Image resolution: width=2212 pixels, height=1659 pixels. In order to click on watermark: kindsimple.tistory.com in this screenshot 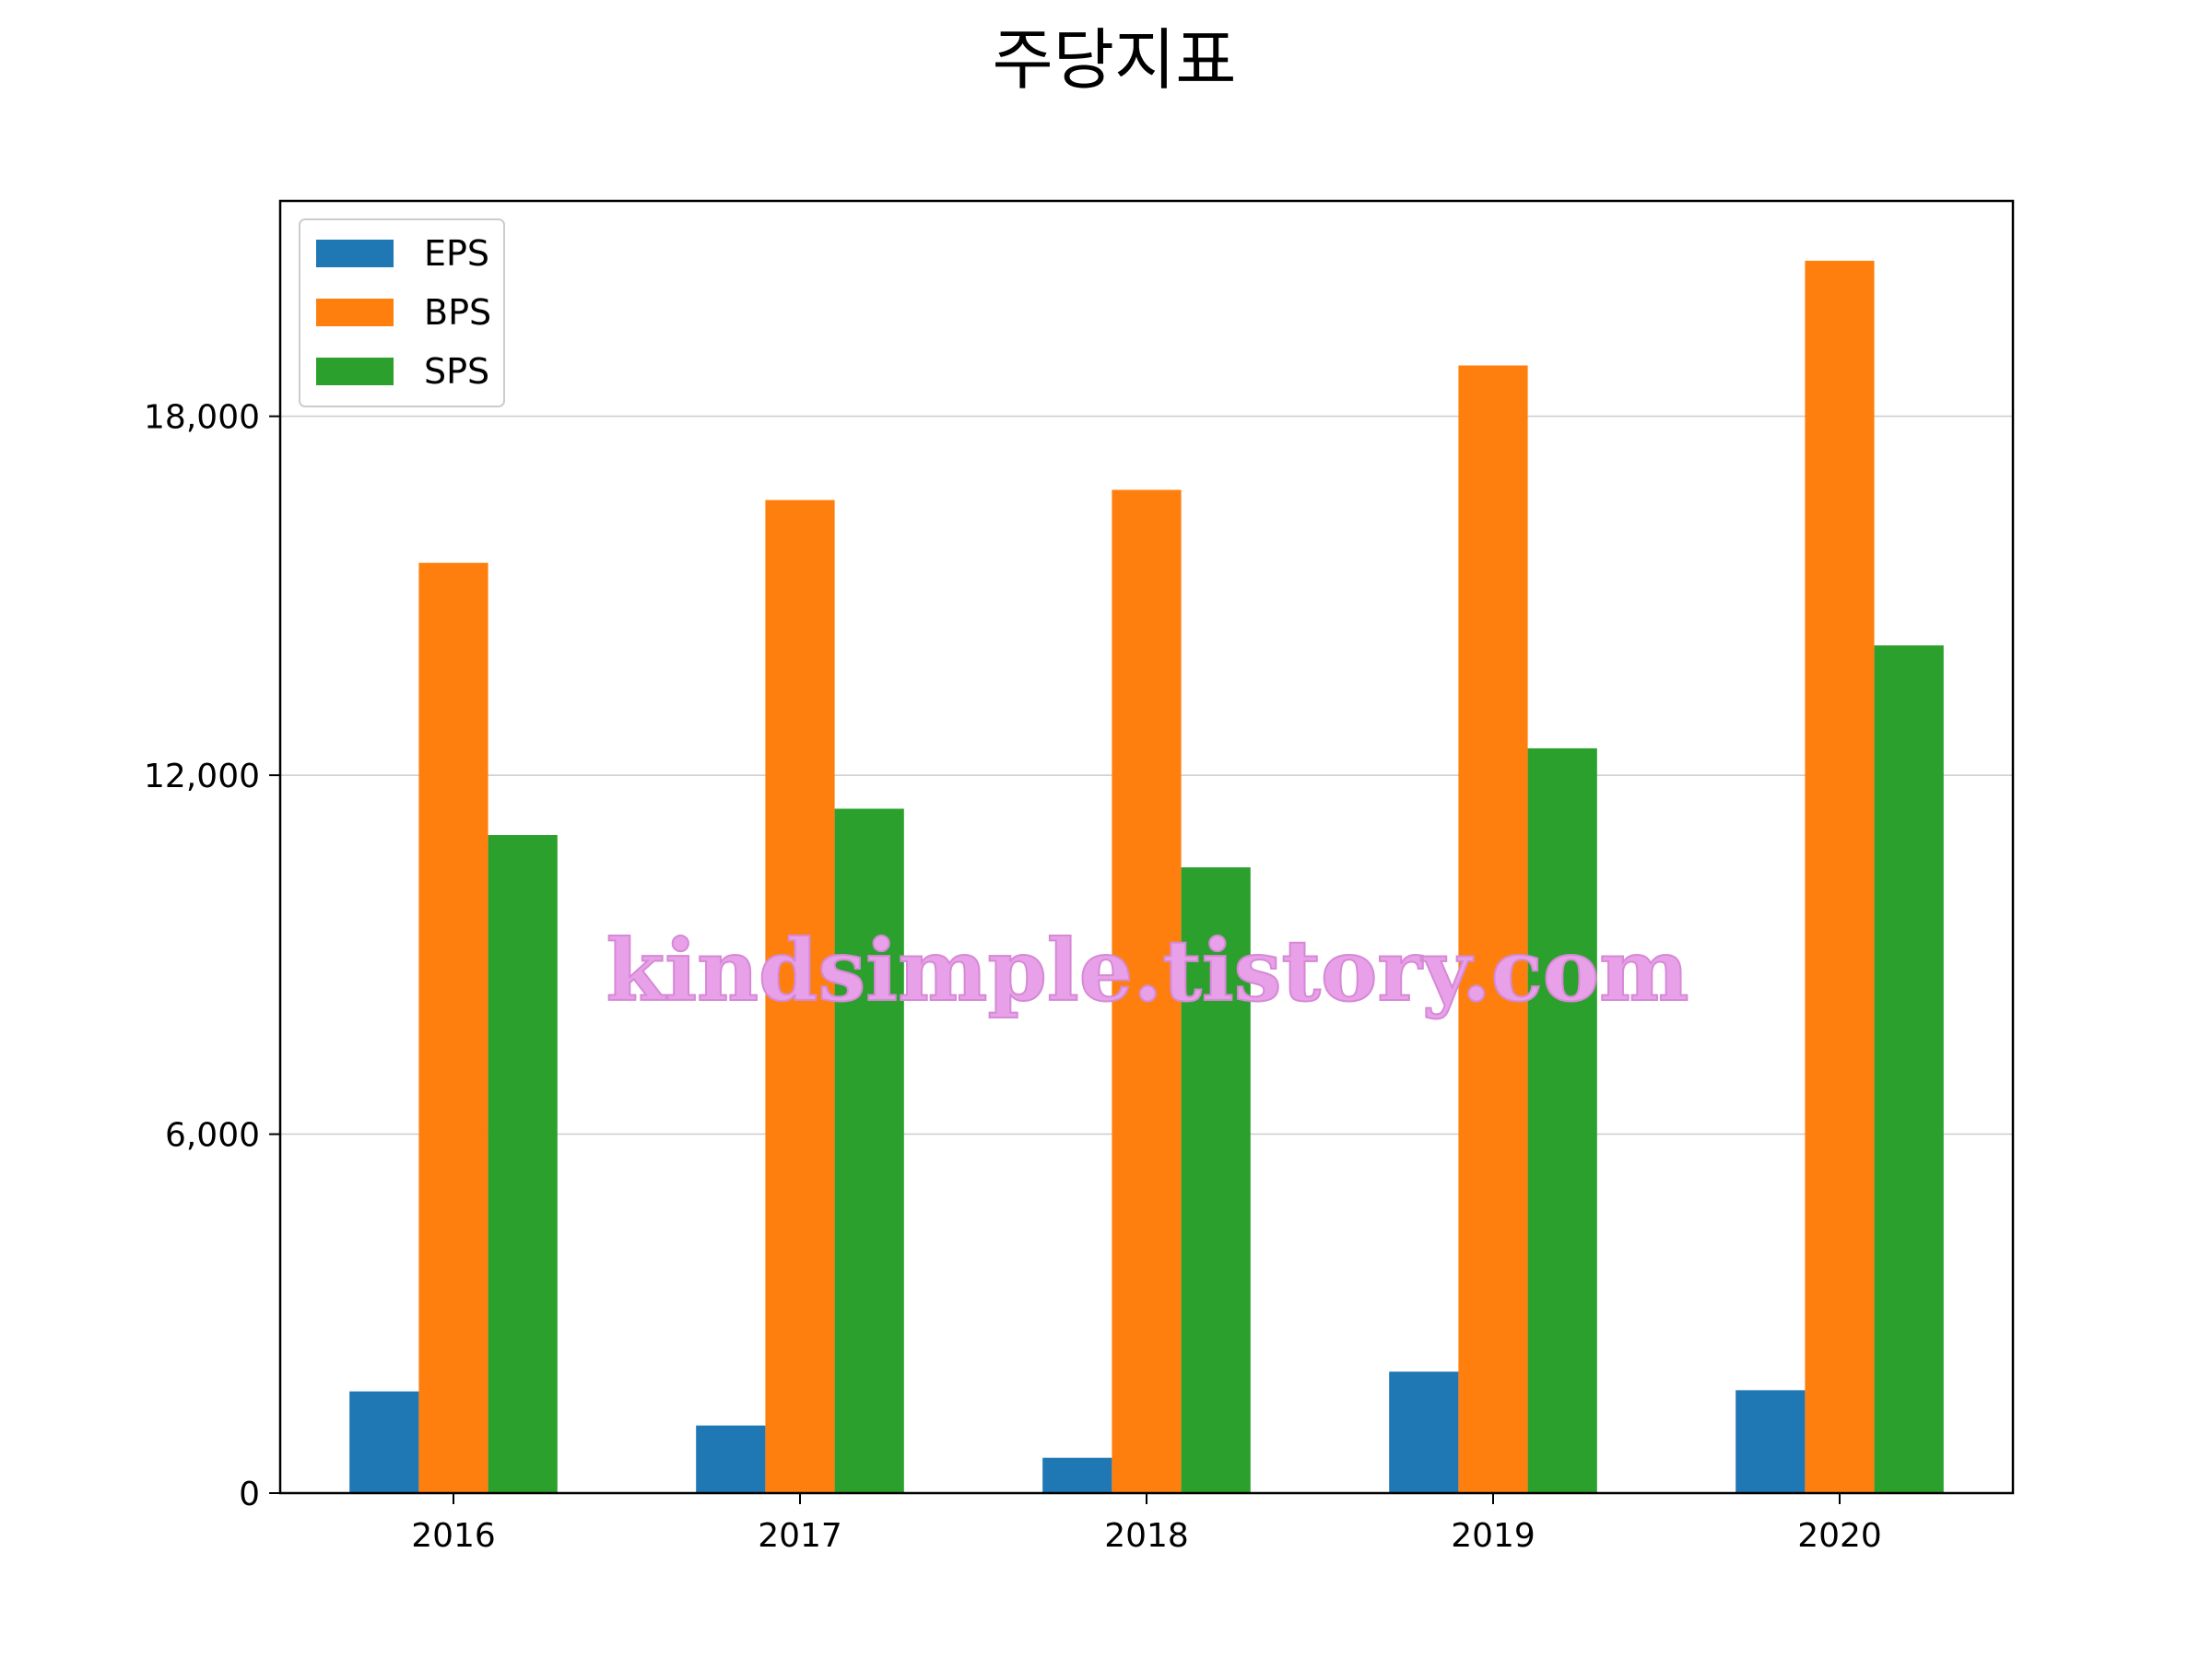, I will do `click(1147, 970)`.